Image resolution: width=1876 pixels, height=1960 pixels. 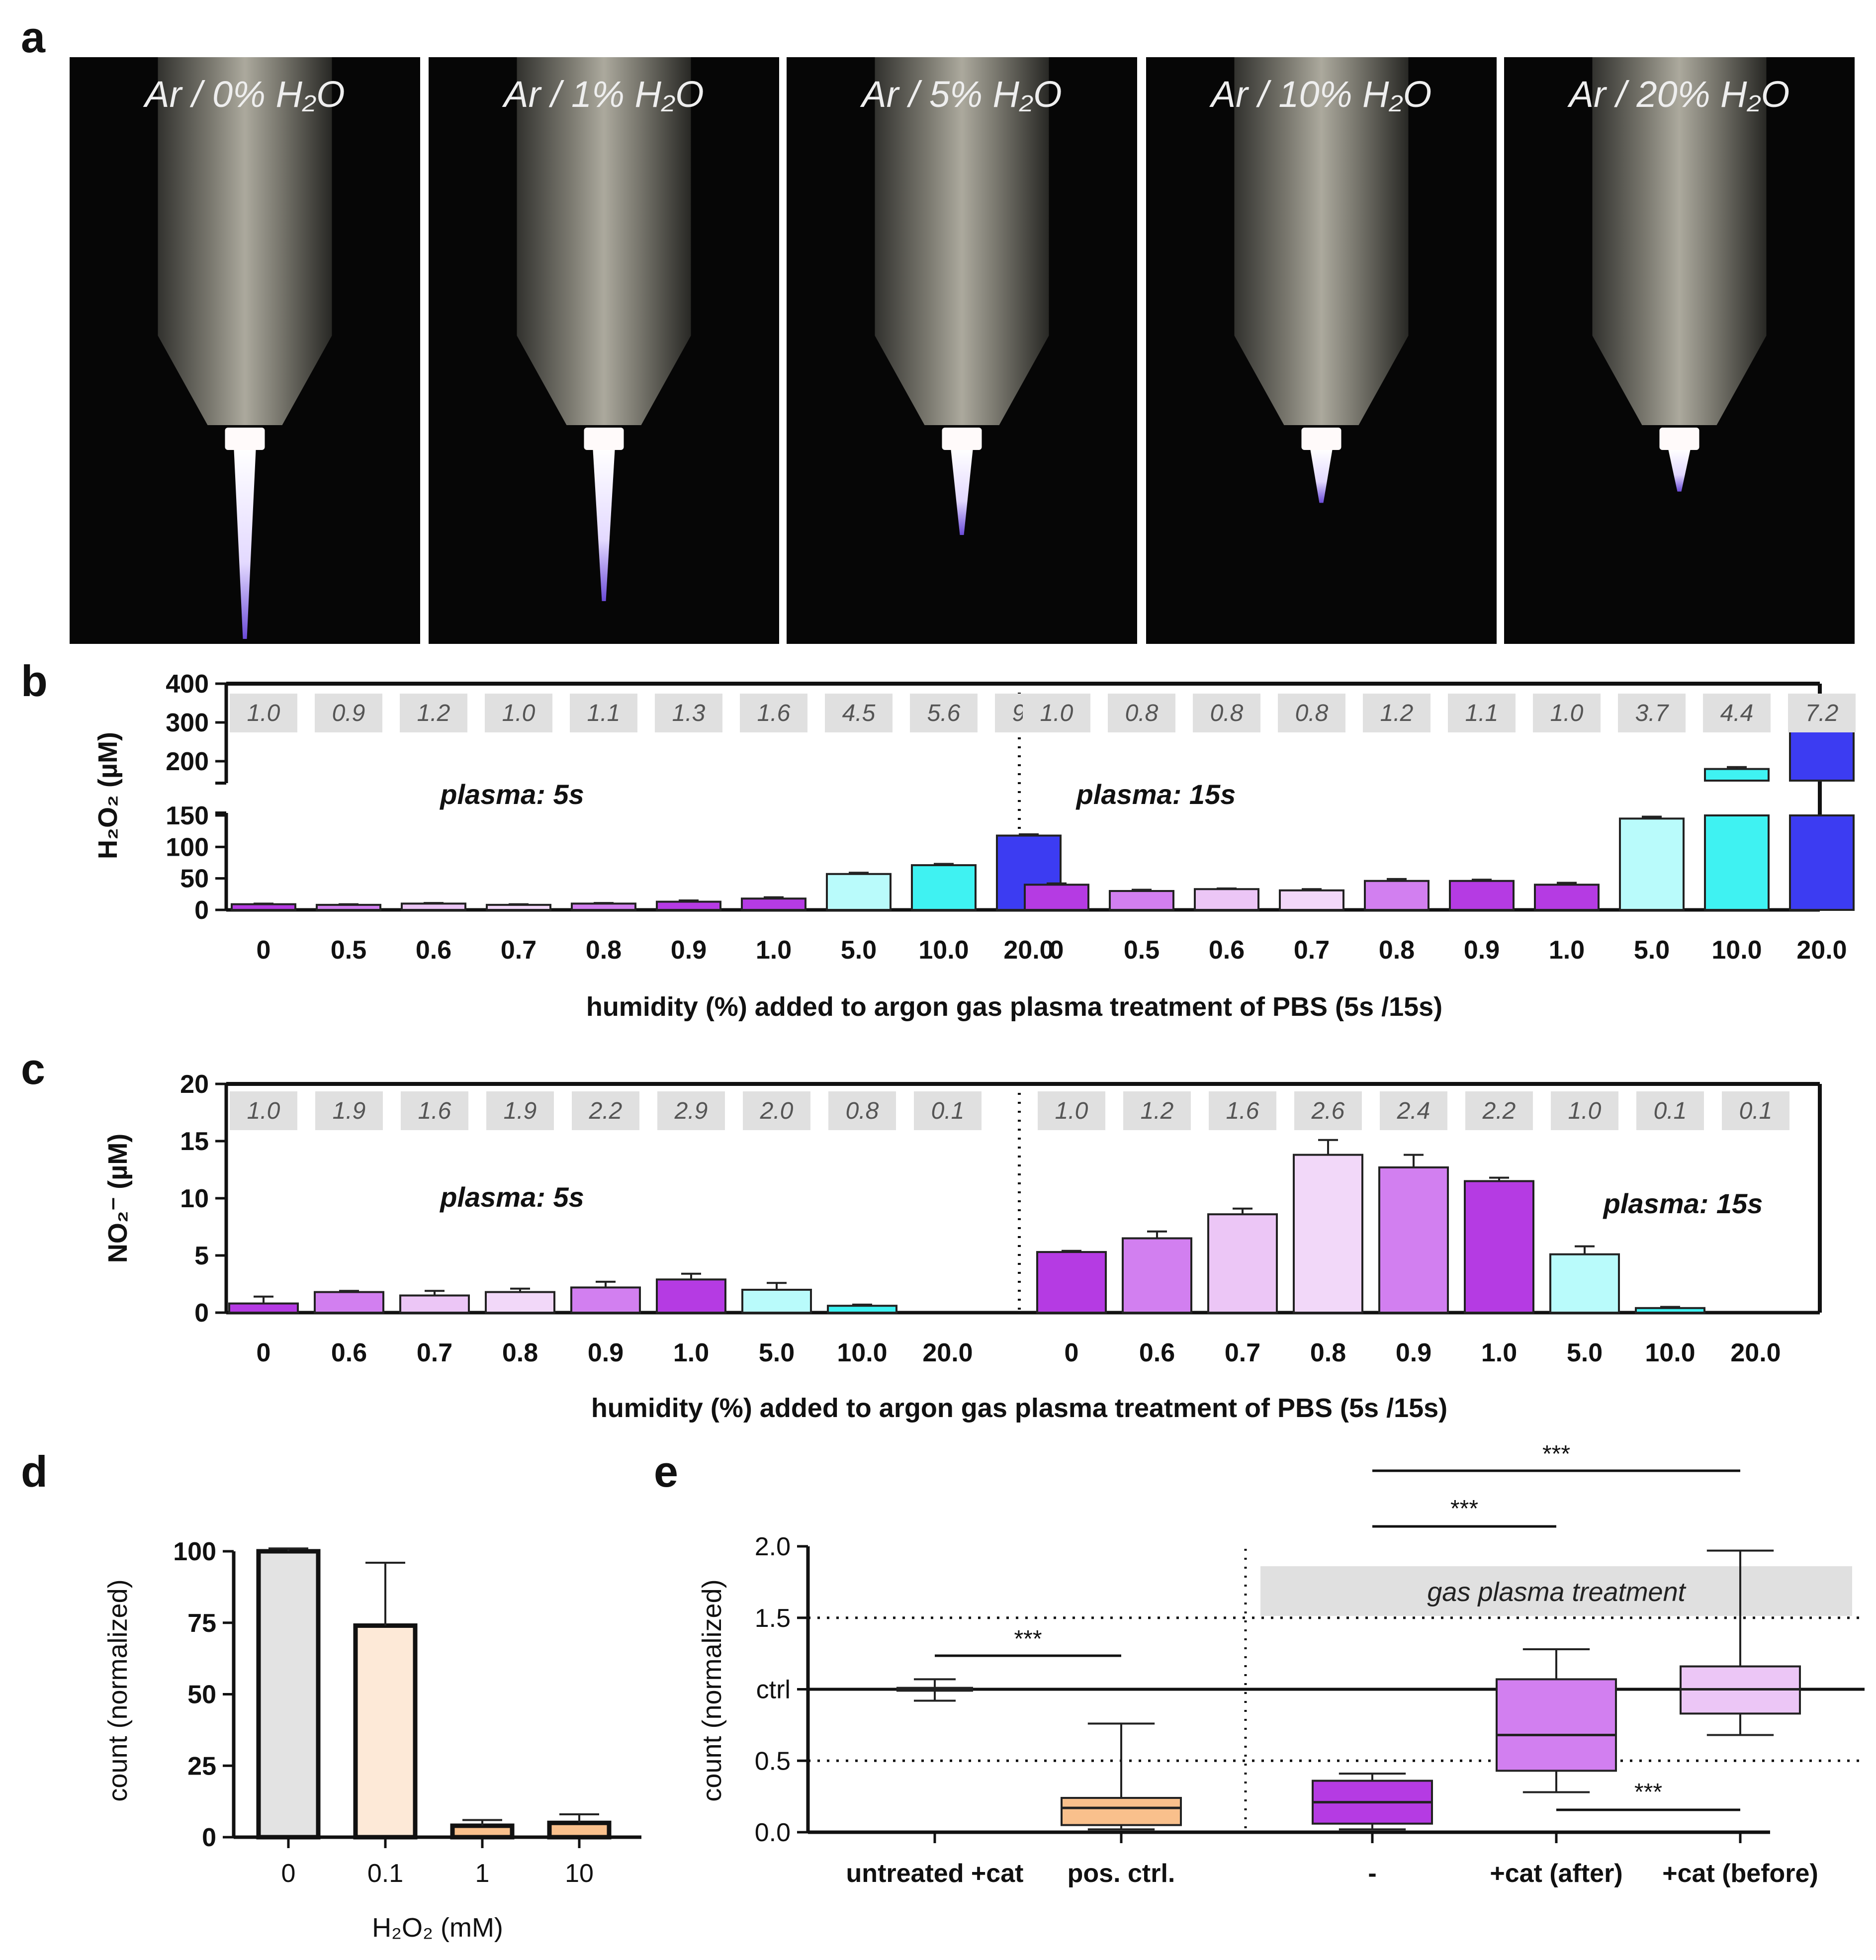 I want to click on photo-title: Ar / 0% H₂O, so click(x=244, y=94).